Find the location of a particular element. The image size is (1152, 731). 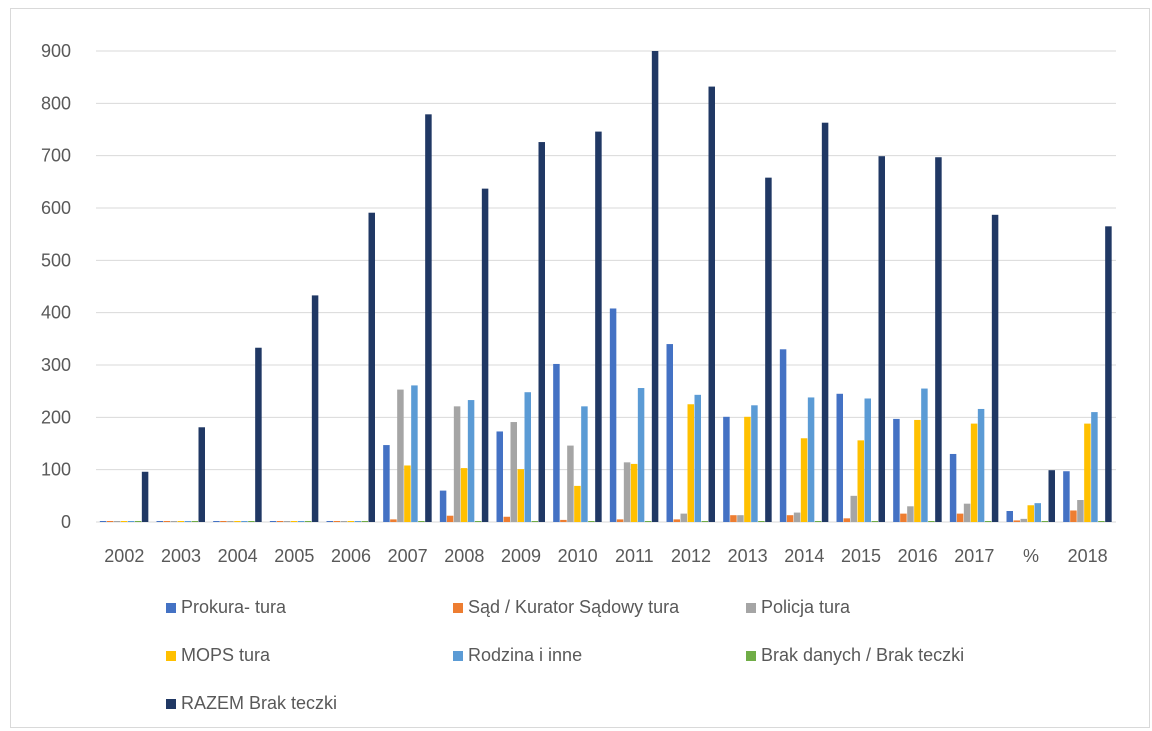

bar-rodzina-i-inne-2016 is located at coordinates (924, 455).